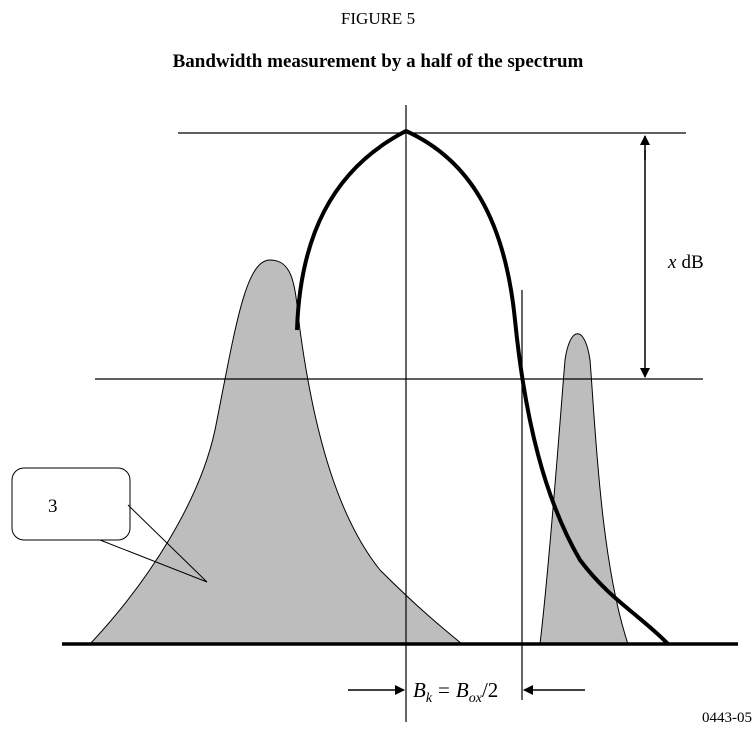  Describe the element at coordinates (53, 506) in the screenshot. I see `callout-label: 3` at that location.